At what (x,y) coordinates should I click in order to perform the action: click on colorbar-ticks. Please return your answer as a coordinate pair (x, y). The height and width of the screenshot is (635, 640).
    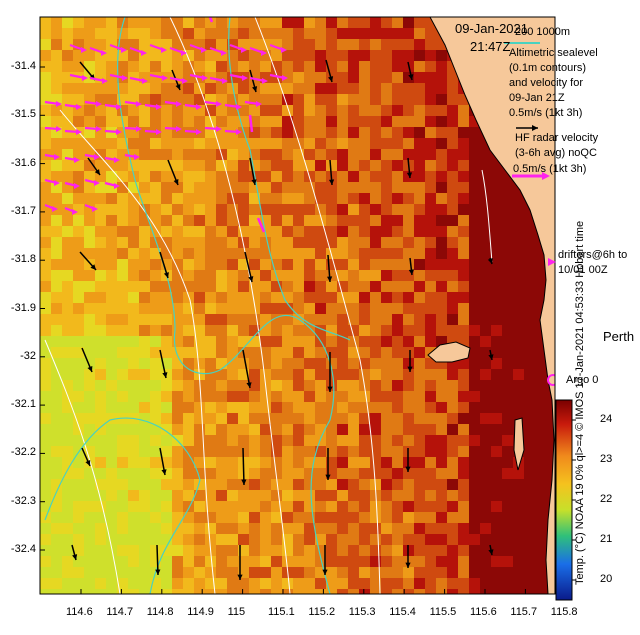
    Looking at the image, I should click on (574, 500).